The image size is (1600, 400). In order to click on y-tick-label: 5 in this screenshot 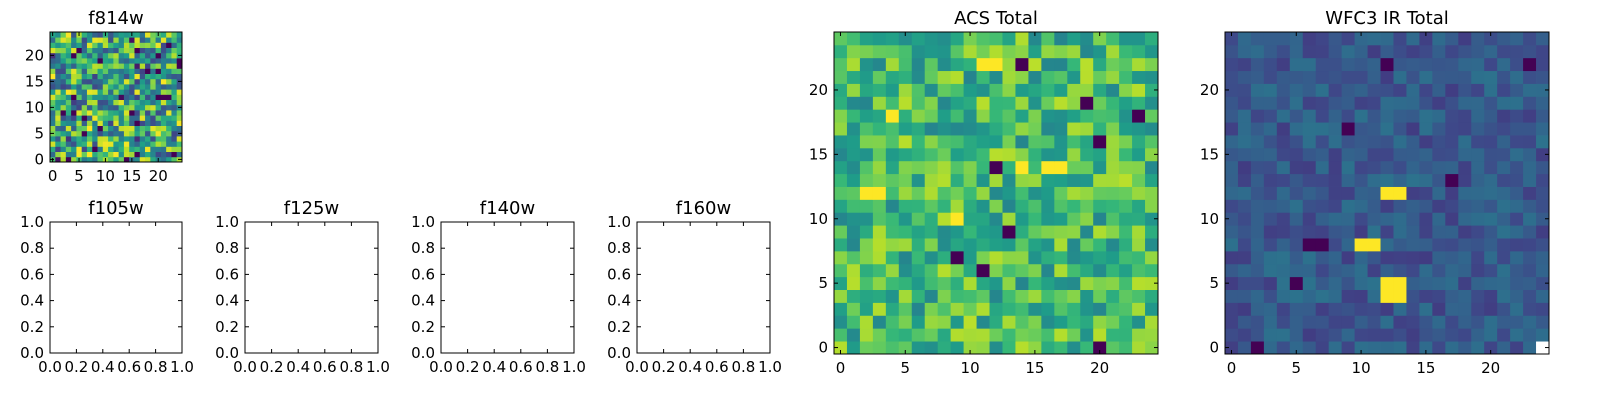, I will do `click(1214, 283)`.